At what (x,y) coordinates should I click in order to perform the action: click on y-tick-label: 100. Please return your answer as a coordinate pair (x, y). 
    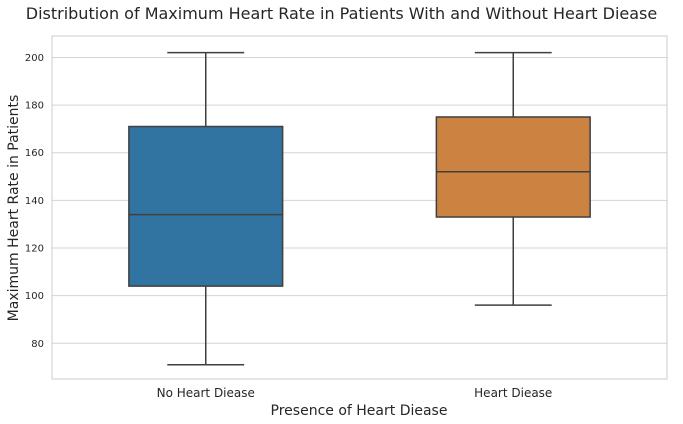
    Looking at the image, I should click on (34, 296).